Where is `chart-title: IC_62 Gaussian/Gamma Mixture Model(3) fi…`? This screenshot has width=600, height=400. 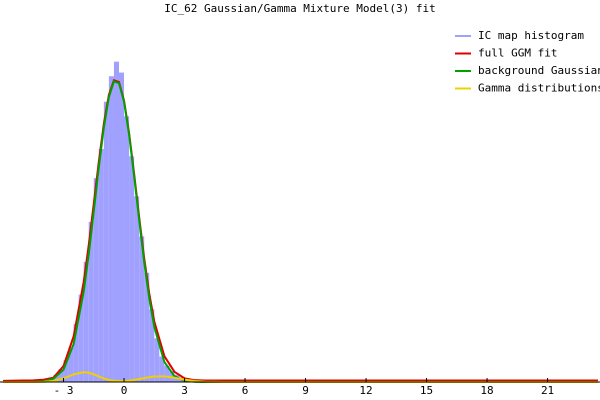
chart-title: IC_62 Gaussian/Gamma Mixture Model(3) fi… is located at coordinates (300, 8).